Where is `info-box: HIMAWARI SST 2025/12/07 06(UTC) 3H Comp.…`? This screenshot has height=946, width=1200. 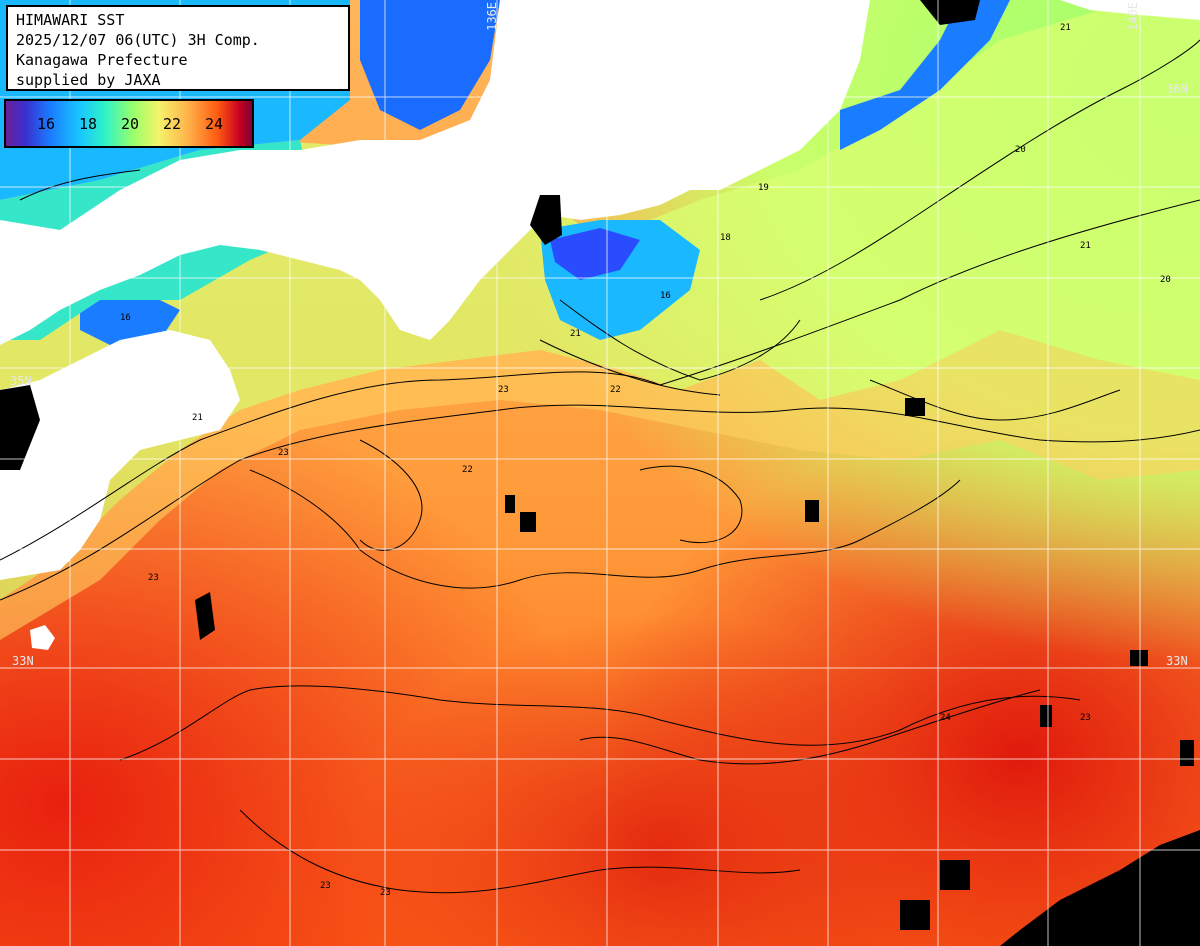
info-box: HIMAWARI SST 2025/12/07 06(UTC) 3H Comp.… is located at coordinates (178, 48).